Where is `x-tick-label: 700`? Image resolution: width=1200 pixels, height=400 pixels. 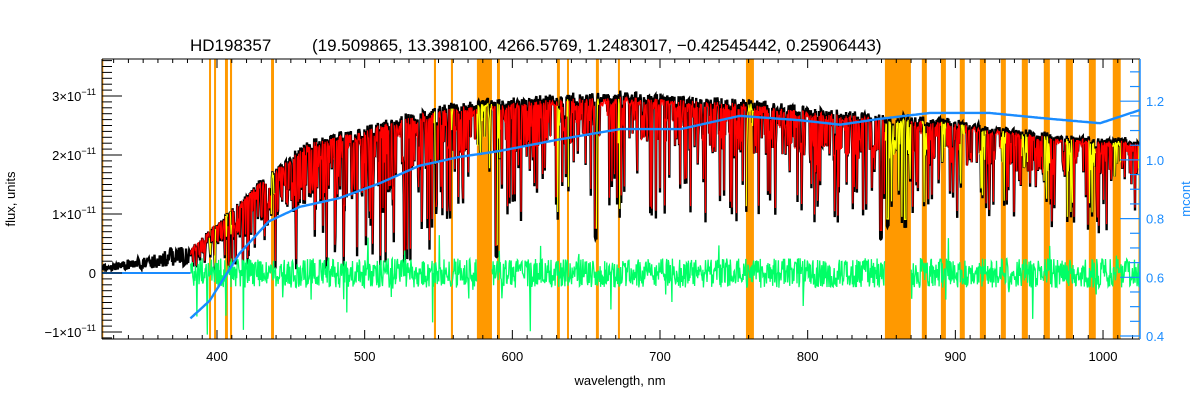 x-tick-label: 700 is located at coordinates (660, 356).